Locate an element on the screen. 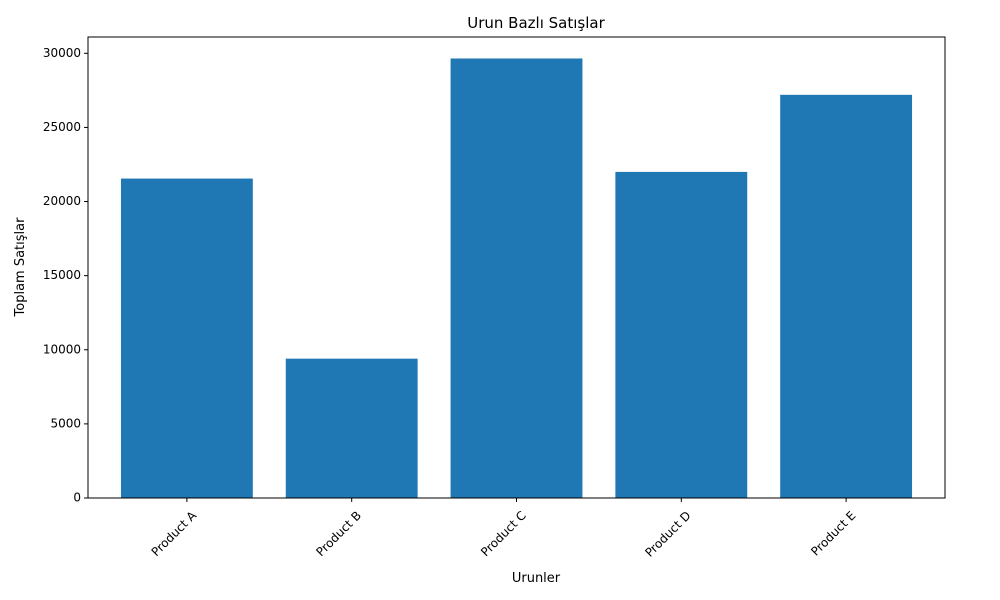 This screenshot has width=1000, height=600. y-tick-label: 25000 is located at coordinates (62, 127).